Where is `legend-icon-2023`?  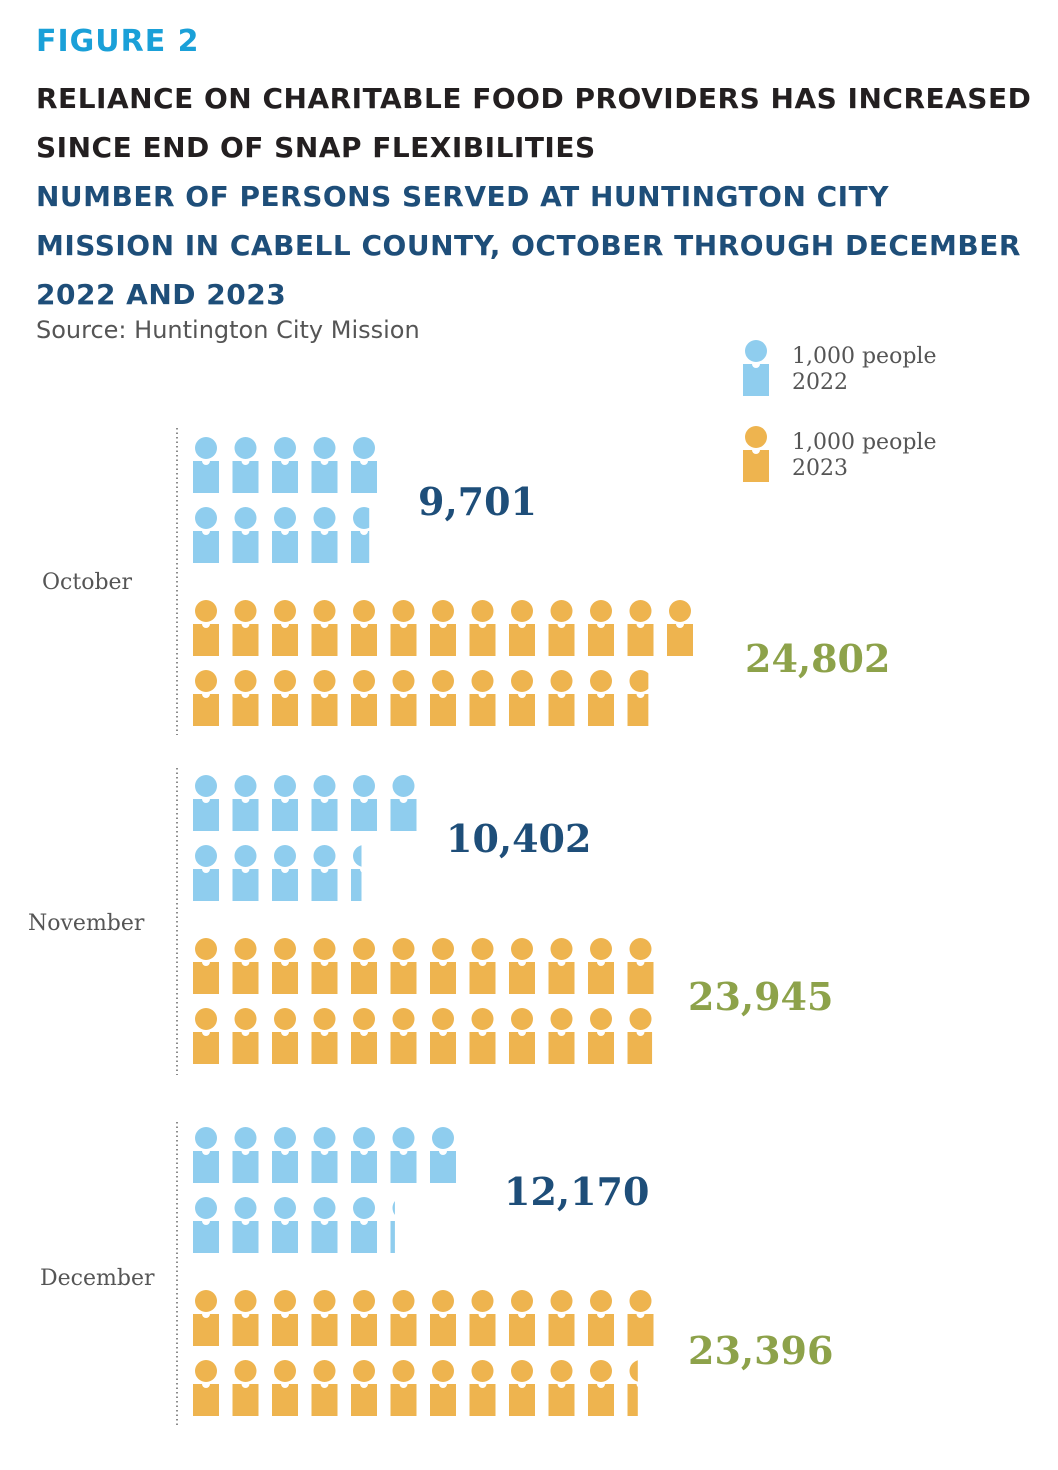 legend-icon-2023 is located at coordinates (756, 454).